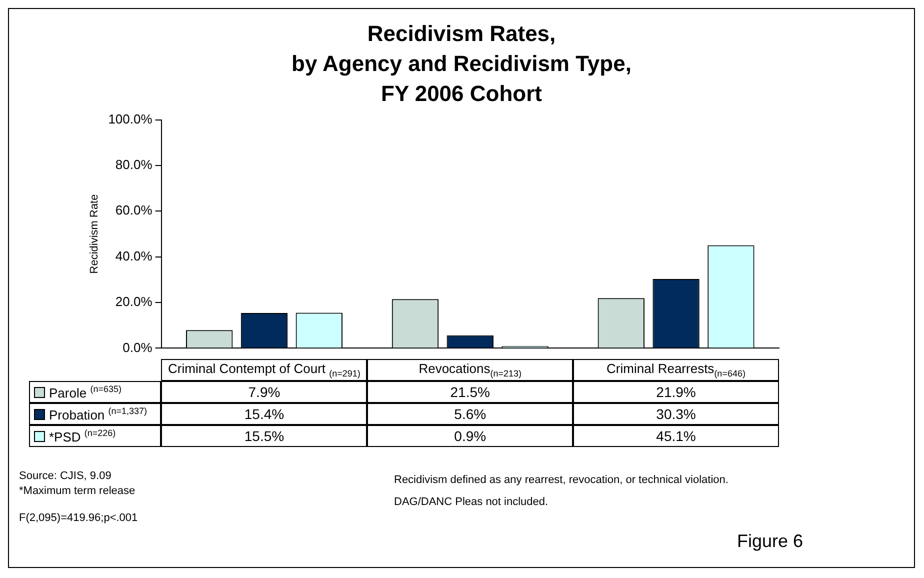 The image size is (924, 578). Describe the element at coordinates (676, 436) in the screenshot. I see `data-label: 45.1%` at that location.